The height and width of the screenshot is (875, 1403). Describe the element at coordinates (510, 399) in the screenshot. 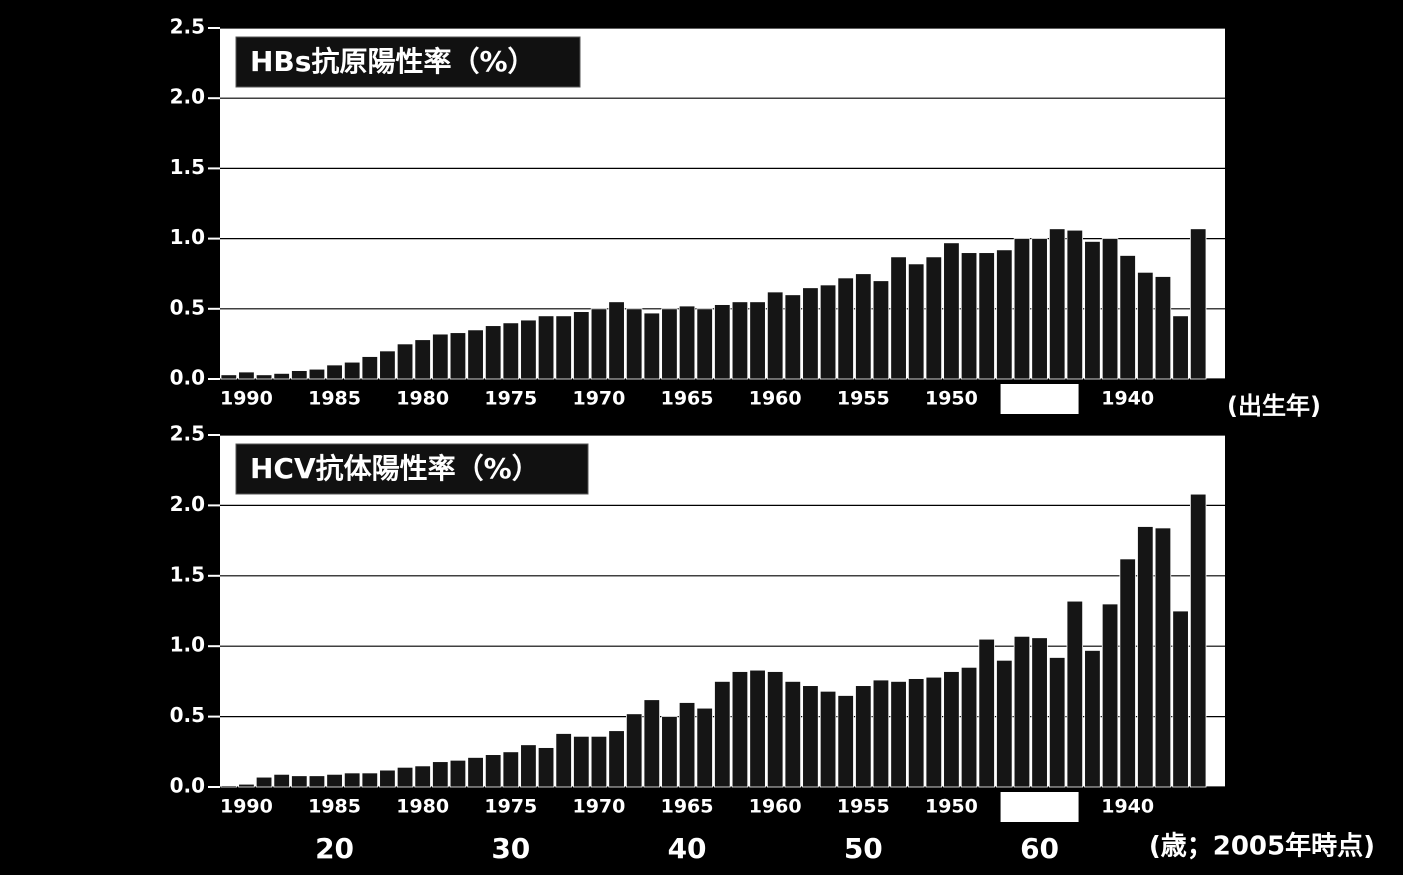

I see `x-tick-label: 1975` at that location.